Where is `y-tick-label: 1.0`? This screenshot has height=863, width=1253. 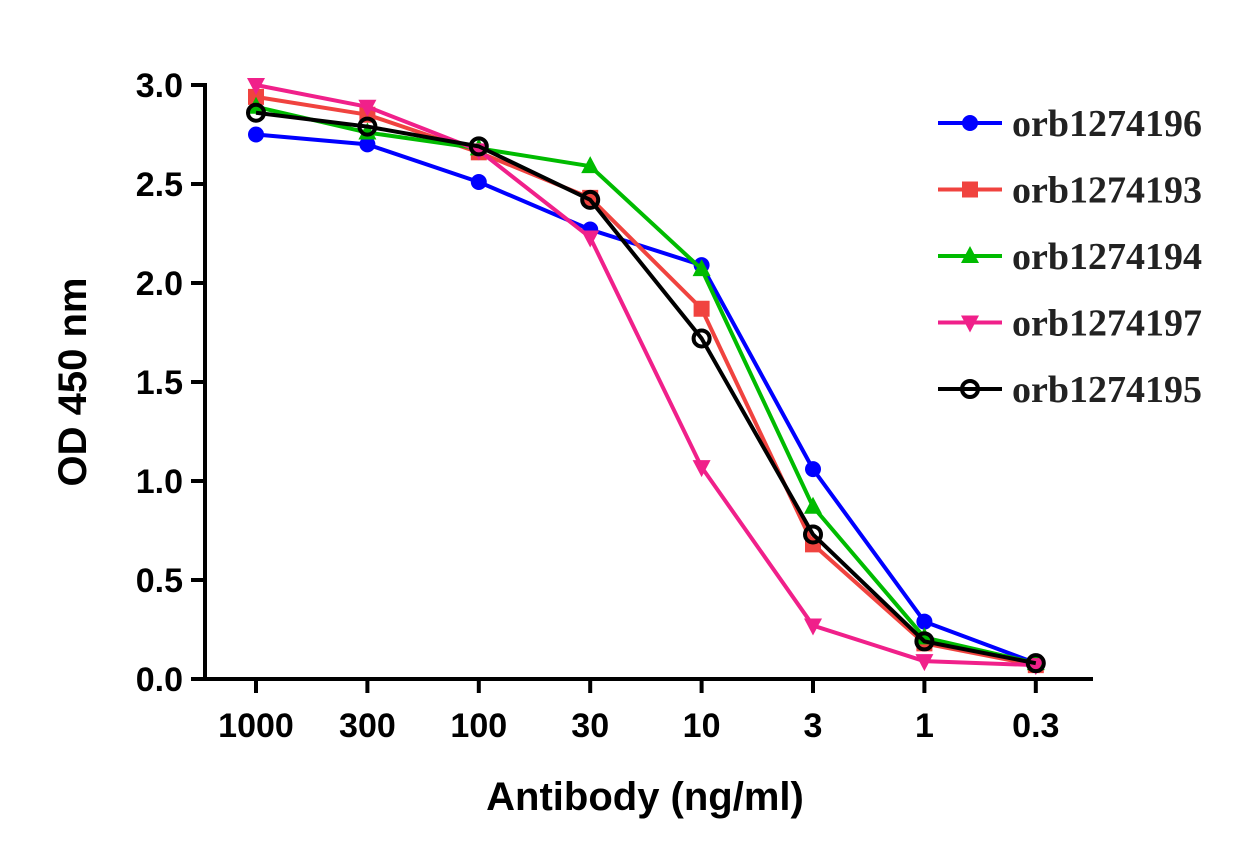
y-tick-label: 1.0 is located at coordinates (159, 482).